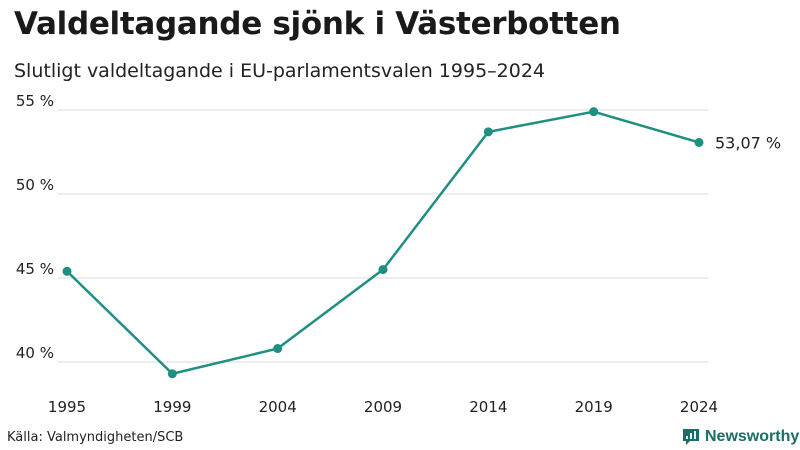  What do you see at coordinates (35, 185) in the screenshot?
I see `y-tick-label: 50 %` at bounding box center [35, 185].